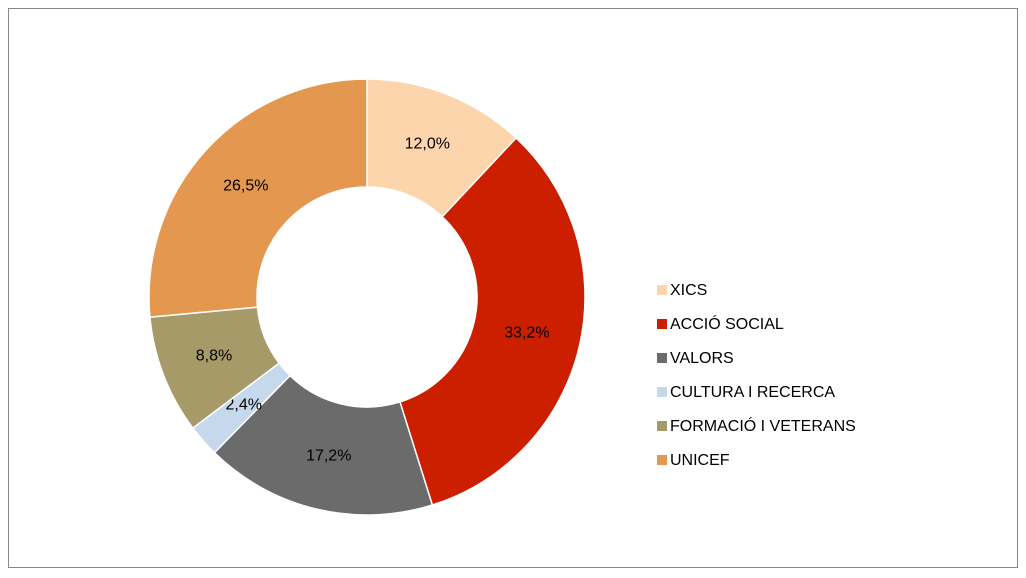 The height and width of the screenshot is (578, 1026). Describe the element at coordinates (700, 460) in the screenshot. I see `legend-label: UNICEF` at that location.